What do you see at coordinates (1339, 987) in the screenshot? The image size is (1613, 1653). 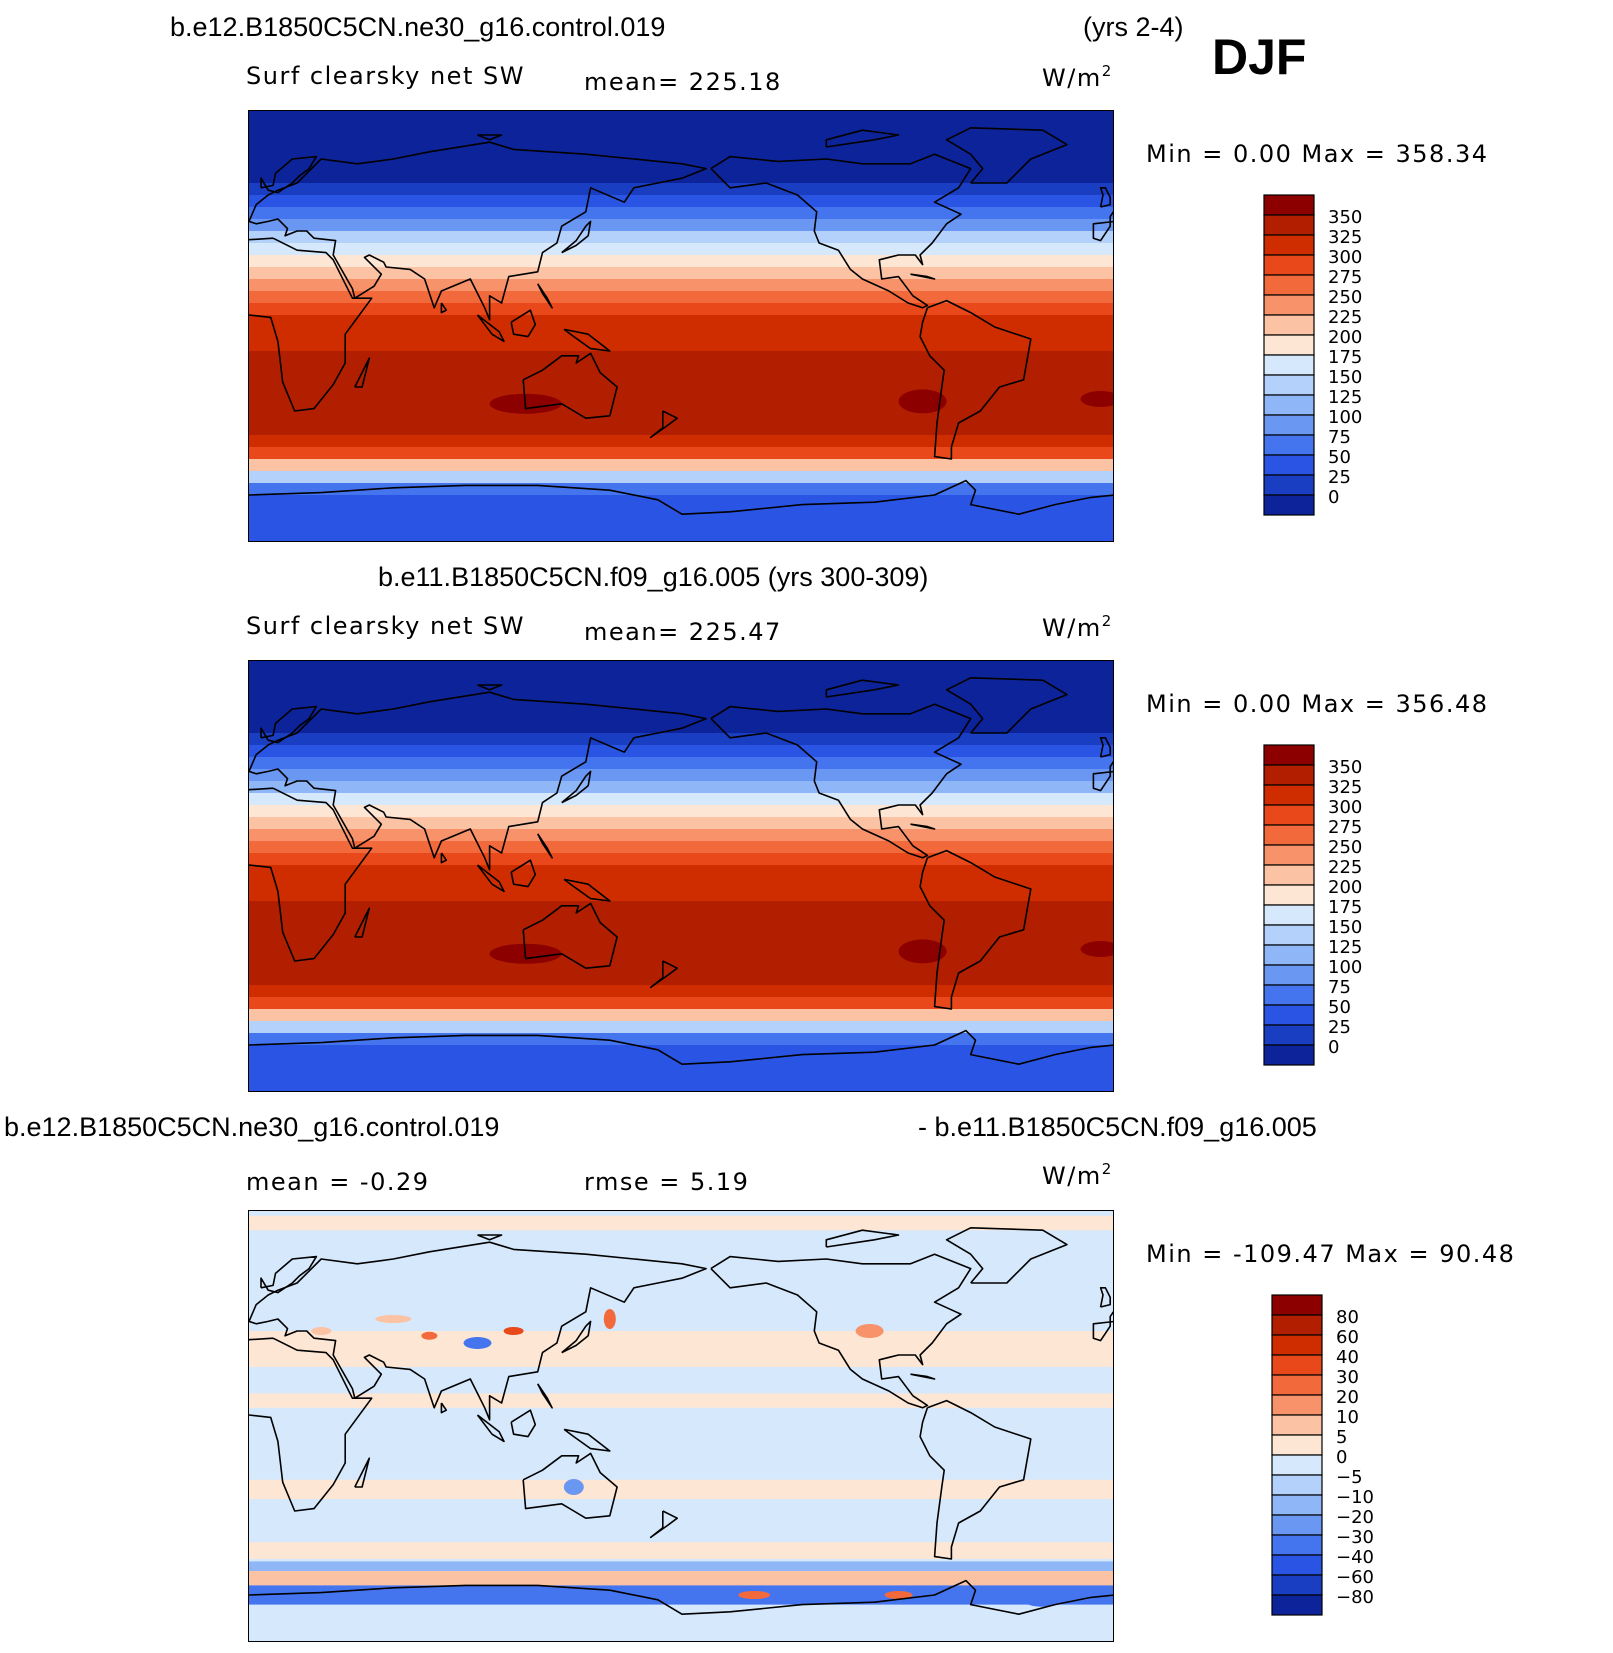 I see `panel2-colorbar-tick-label: 75` at bounding box center [1339, 987].